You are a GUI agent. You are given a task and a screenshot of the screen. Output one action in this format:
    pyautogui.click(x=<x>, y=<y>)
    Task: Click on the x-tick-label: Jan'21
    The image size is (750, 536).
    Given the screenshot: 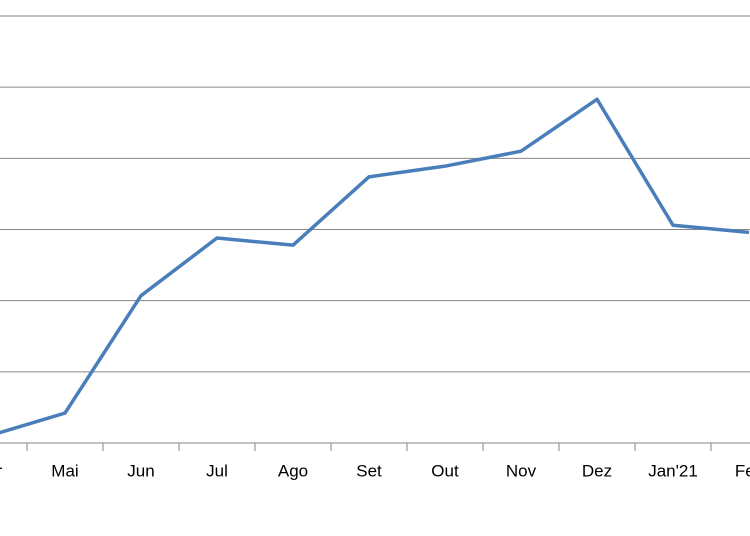 What is the action you would take?
    pyautogui.click(x=673, y=470)
    